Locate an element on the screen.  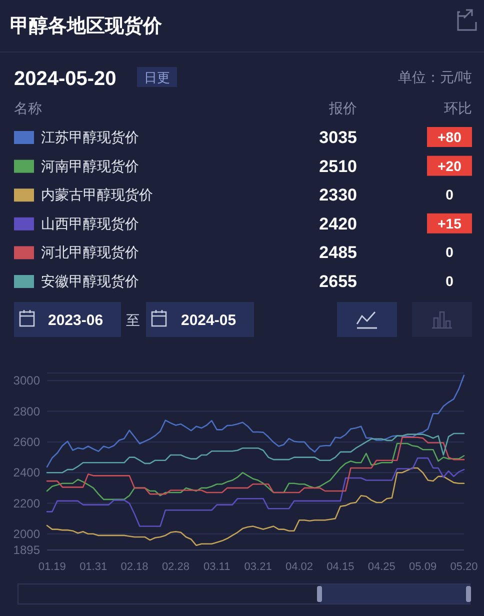
x-tick-label: 05.20 is located at coordinates (464, 567).